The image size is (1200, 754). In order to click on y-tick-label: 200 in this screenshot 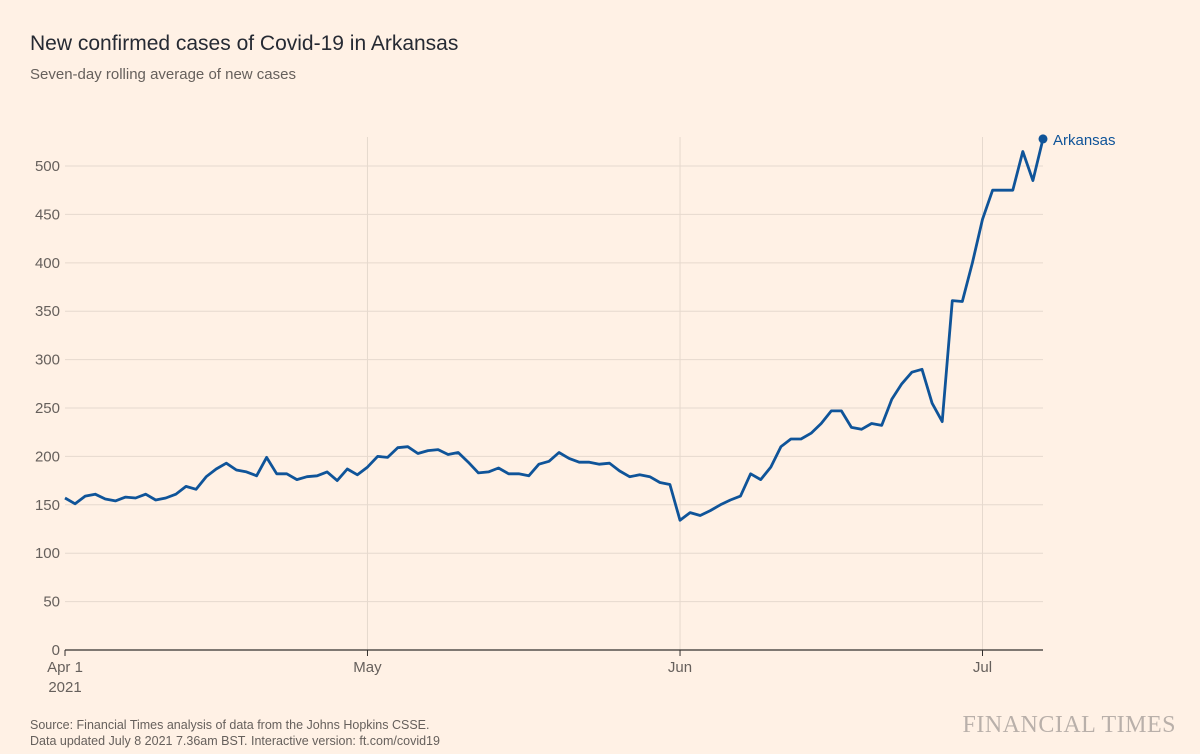, I will do `click(47, 456)`.